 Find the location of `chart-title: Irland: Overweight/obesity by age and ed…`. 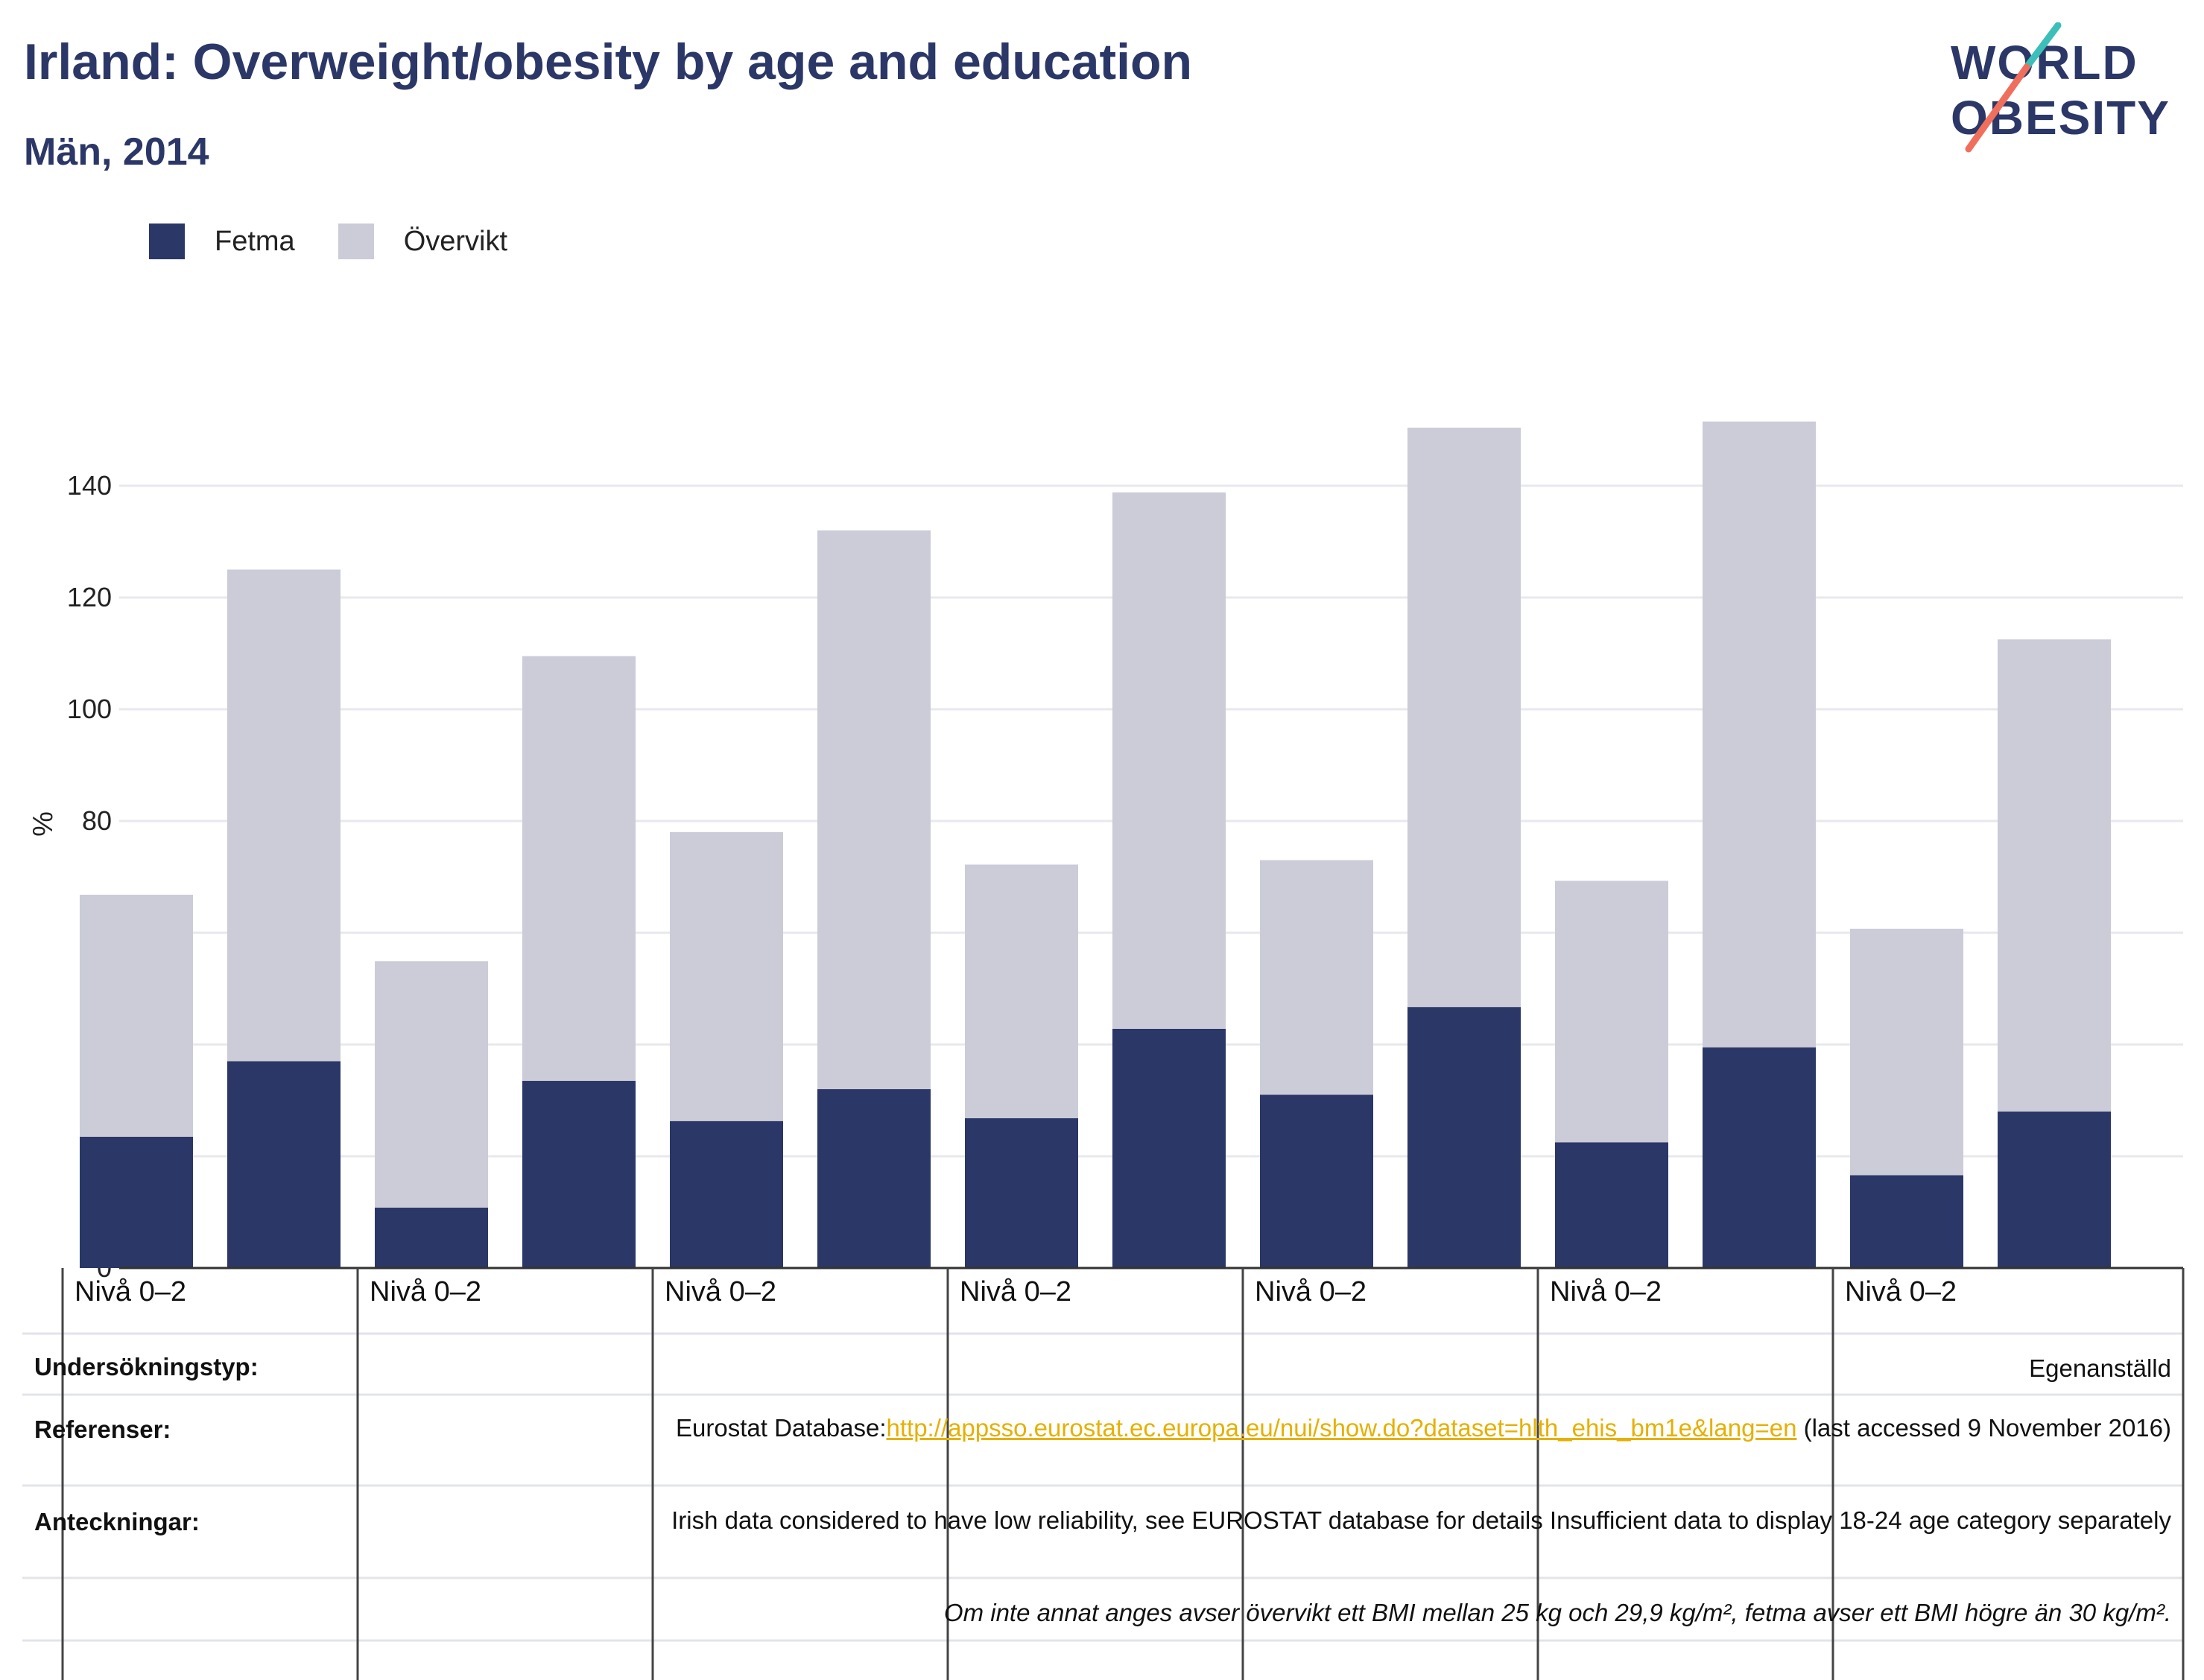

chart-title: Irland: Overweight/obesity by age and ed… is located at coordinates (608, 62).